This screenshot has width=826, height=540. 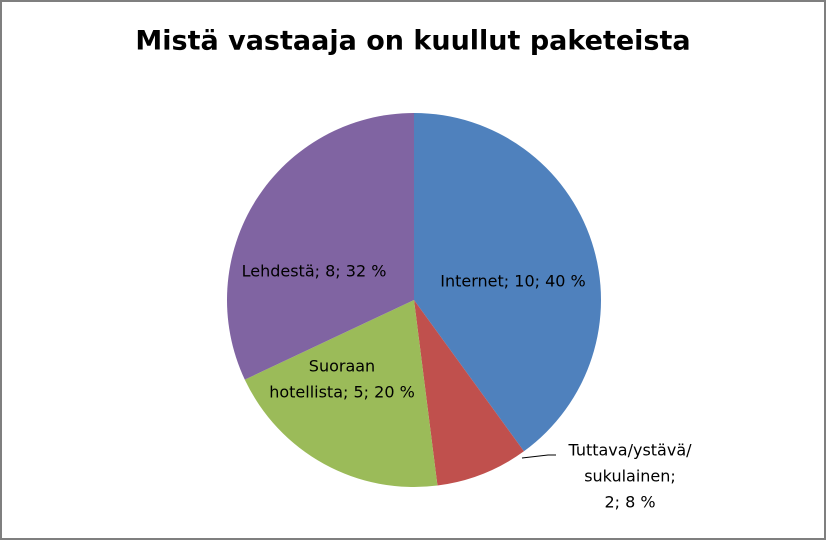 I want to click on data-label: Suoraan, so click(x=342, y=366).